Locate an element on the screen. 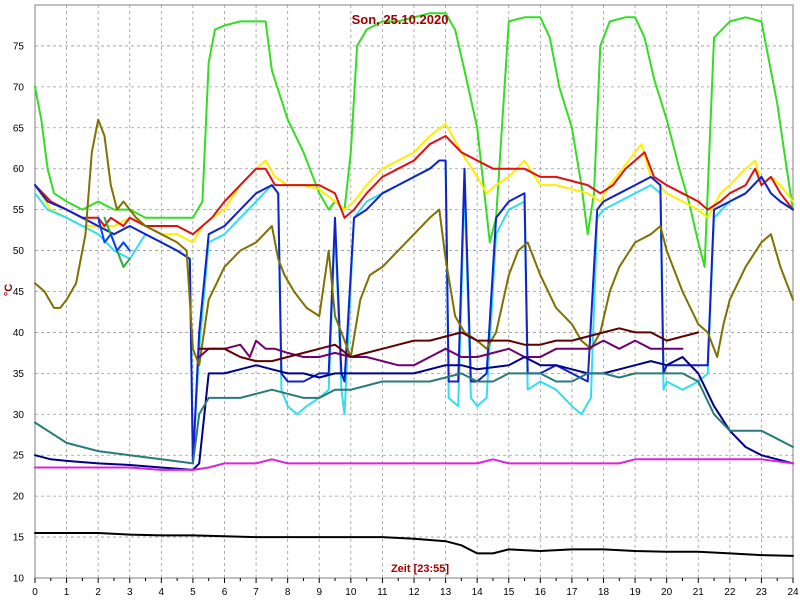 The image size is (800, 600). x-tick-label: 21 is located at coordinates (699, 592).